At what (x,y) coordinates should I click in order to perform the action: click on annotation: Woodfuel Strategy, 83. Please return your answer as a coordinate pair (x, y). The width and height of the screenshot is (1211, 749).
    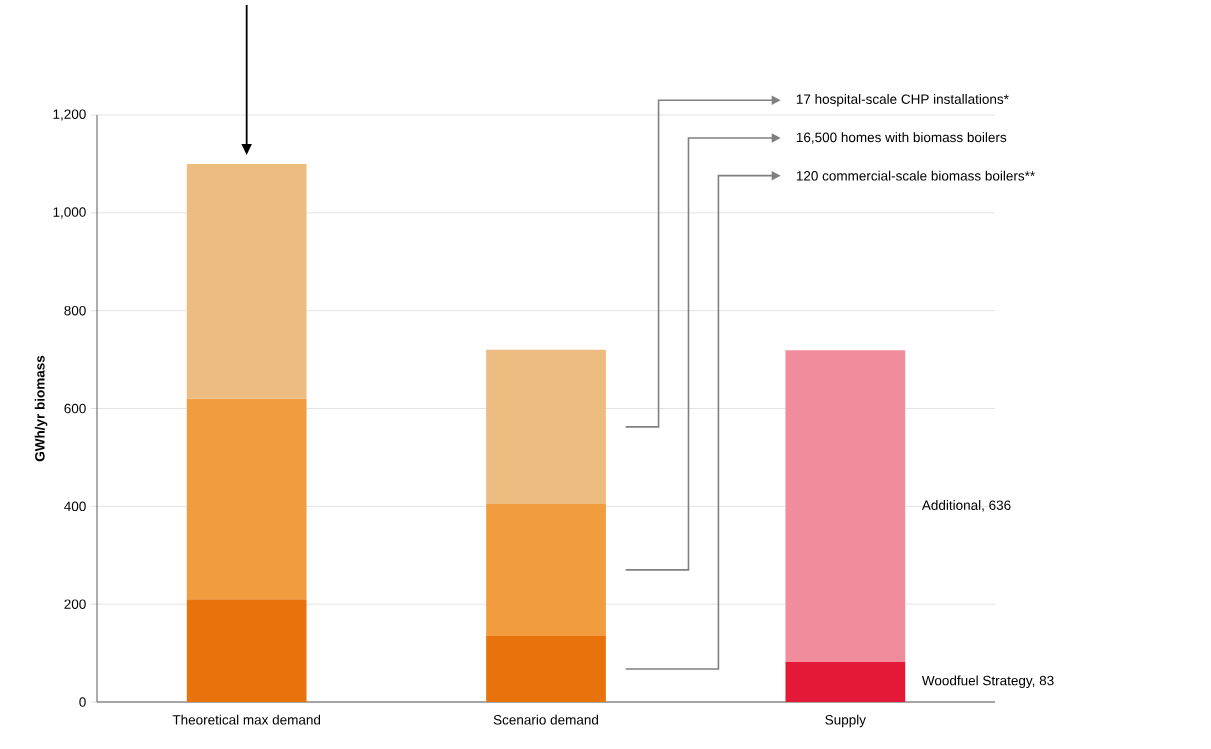
    Looking at the image, I should click on (987, 681).